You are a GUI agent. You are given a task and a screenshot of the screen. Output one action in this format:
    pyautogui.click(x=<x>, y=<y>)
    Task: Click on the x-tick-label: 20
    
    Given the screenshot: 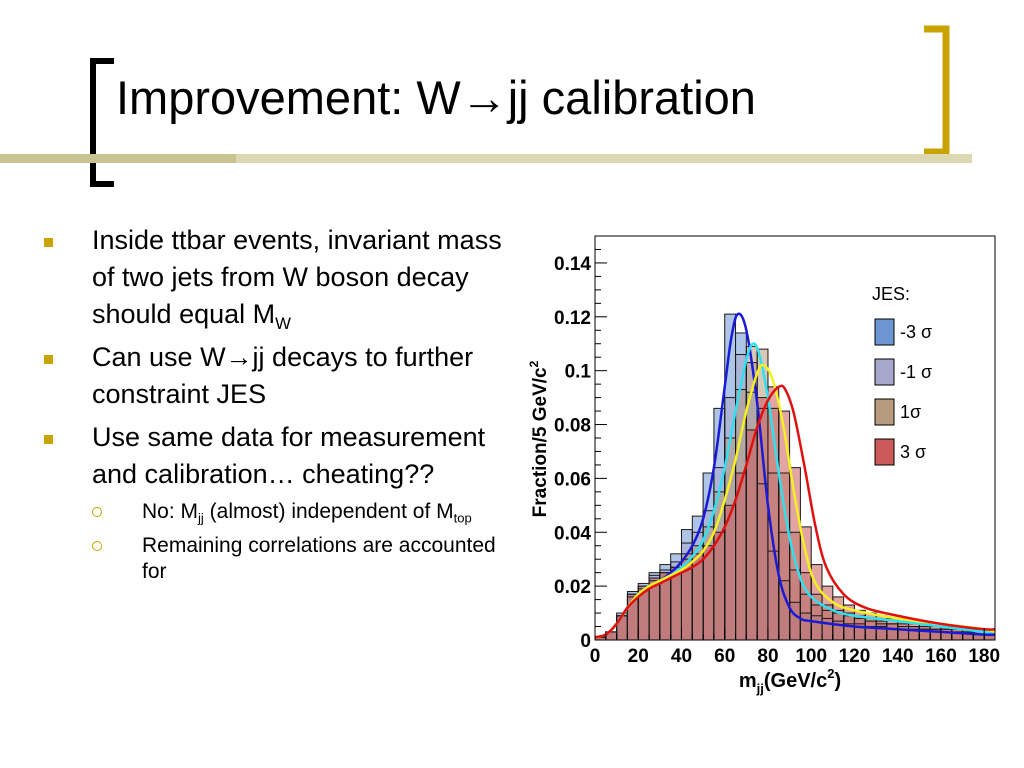 What is the action you would take?
    pyautogui.click(x=638, y=656)
    